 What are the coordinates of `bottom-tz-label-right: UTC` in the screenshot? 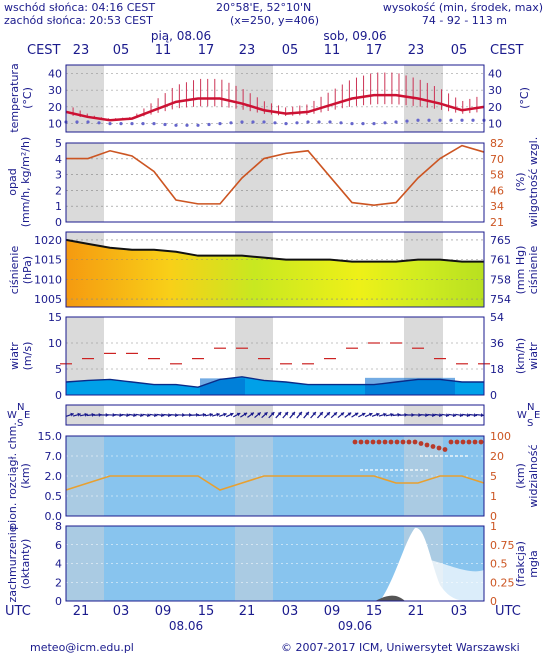 It's located at (508, 611).